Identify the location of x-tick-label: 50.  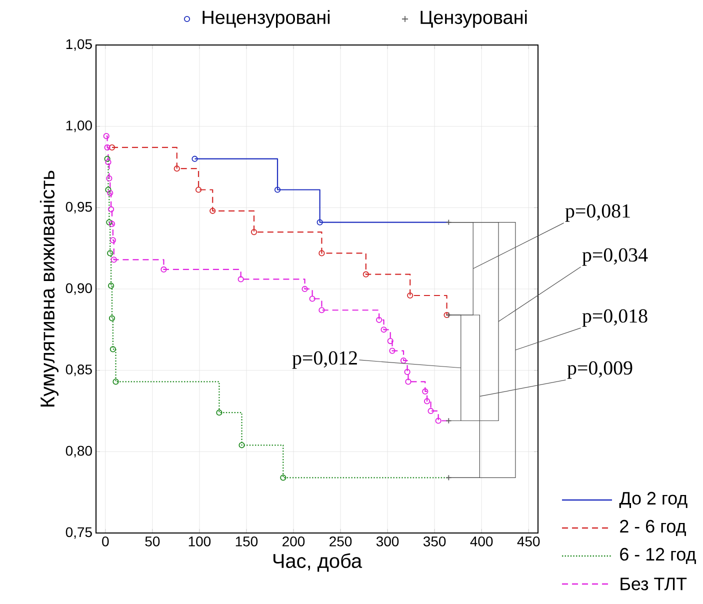
(152, 541).